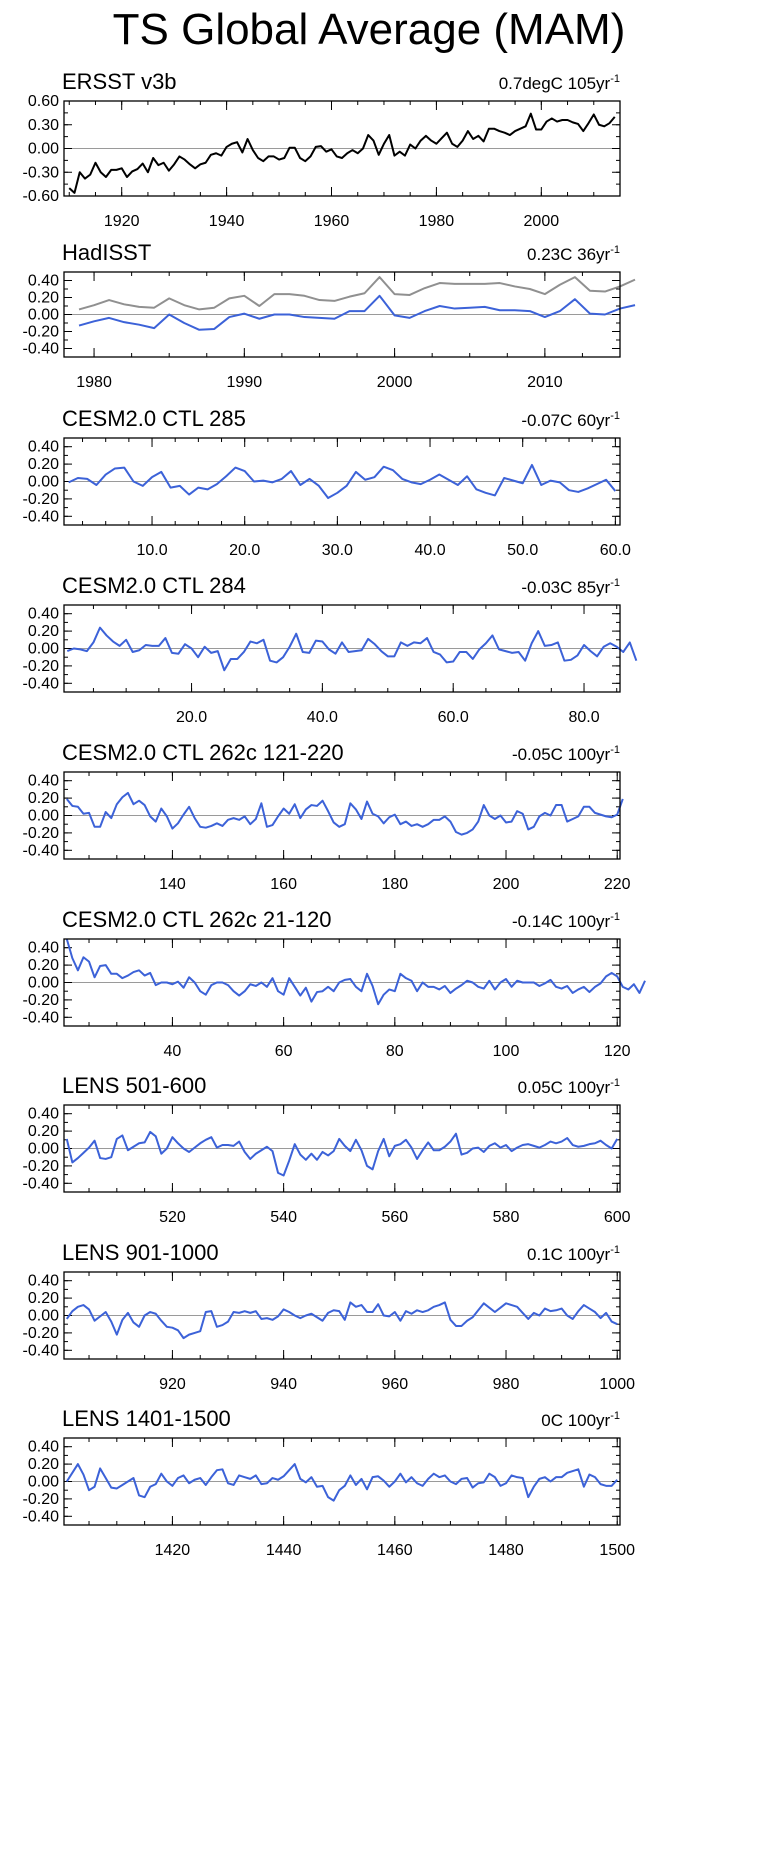  I want to click on x-tick-label: 200, so click(506, 884).